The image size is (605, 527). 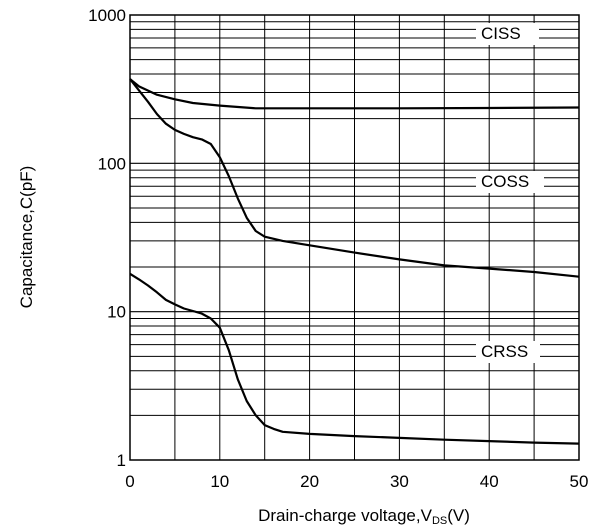 I want to click on series-label-backgrounds, so click(x=510, y=193).